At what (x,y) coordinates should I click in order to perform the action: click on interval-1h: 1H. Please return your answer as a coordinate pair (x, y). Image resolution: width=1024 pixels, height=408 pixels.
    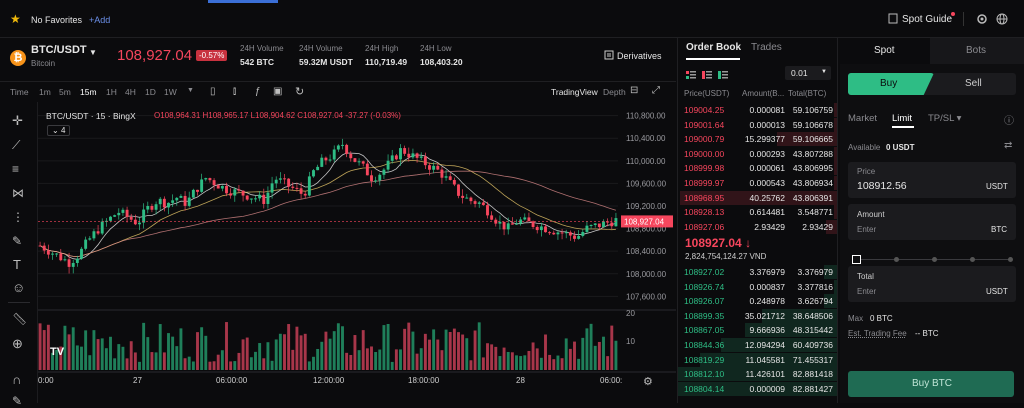
    Looking at the image, I should click on (111, 92).